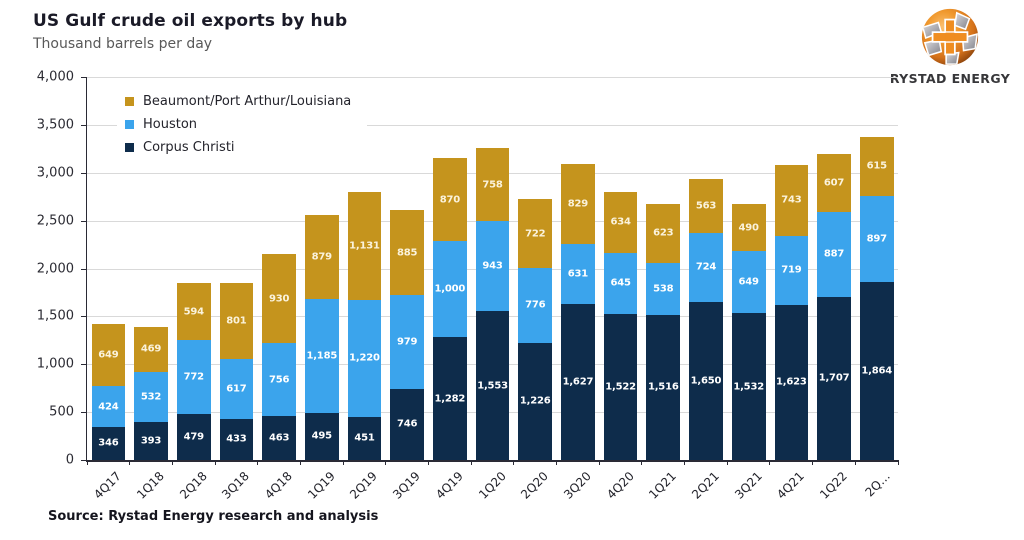  Describe the element at coordinates (193, 312) in the screenshot. I see `bar-segment: 594` at that location.